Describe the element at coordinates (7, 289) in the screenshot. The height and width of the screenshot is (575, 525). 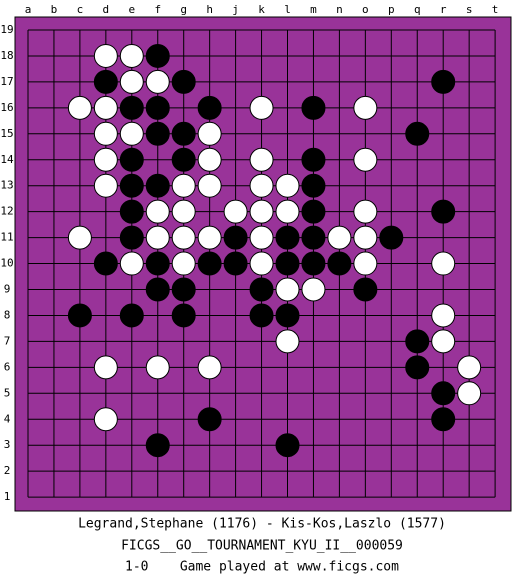
I see `row-label: 9` at that location.